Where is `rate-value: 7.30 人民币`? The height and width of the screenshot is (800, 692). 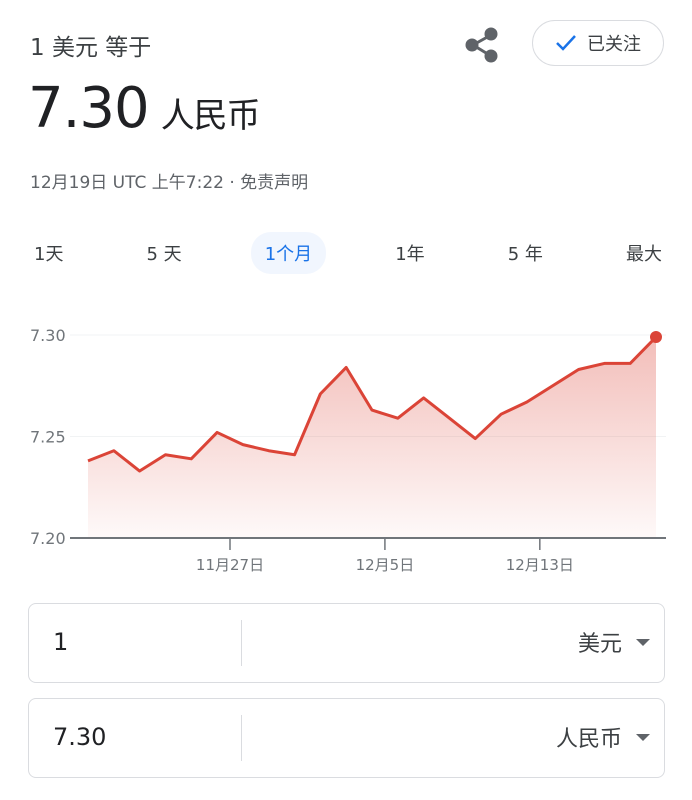 rate-value: 7.30 人民币 is located at coordinates (144, 108).